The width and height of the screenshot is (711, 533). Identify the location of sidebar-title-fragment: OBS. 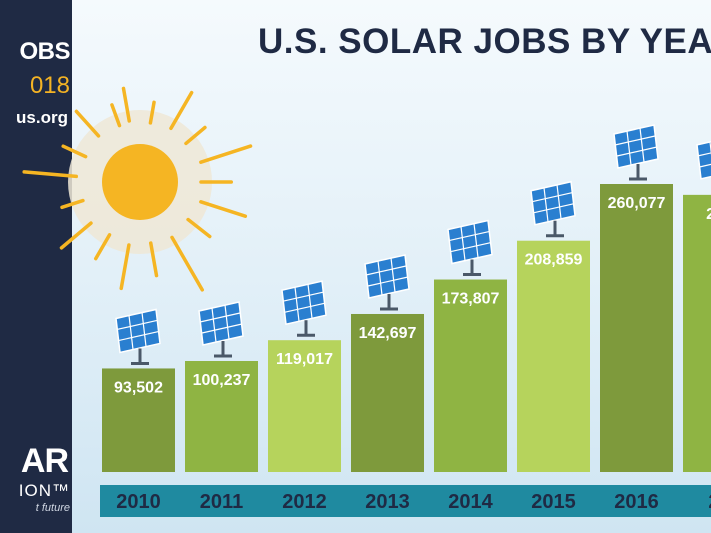
(44, 51).